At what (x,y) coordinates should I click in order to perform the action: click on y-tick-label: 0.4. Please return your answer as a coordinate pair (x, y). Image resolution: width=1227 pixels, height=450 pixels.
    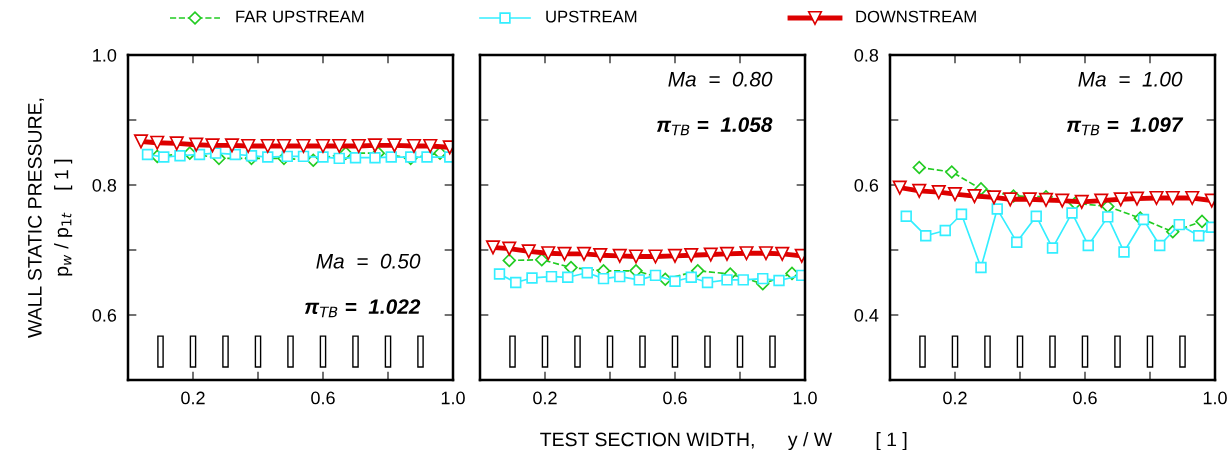
    Looking at the image, I should click on (866, 315).